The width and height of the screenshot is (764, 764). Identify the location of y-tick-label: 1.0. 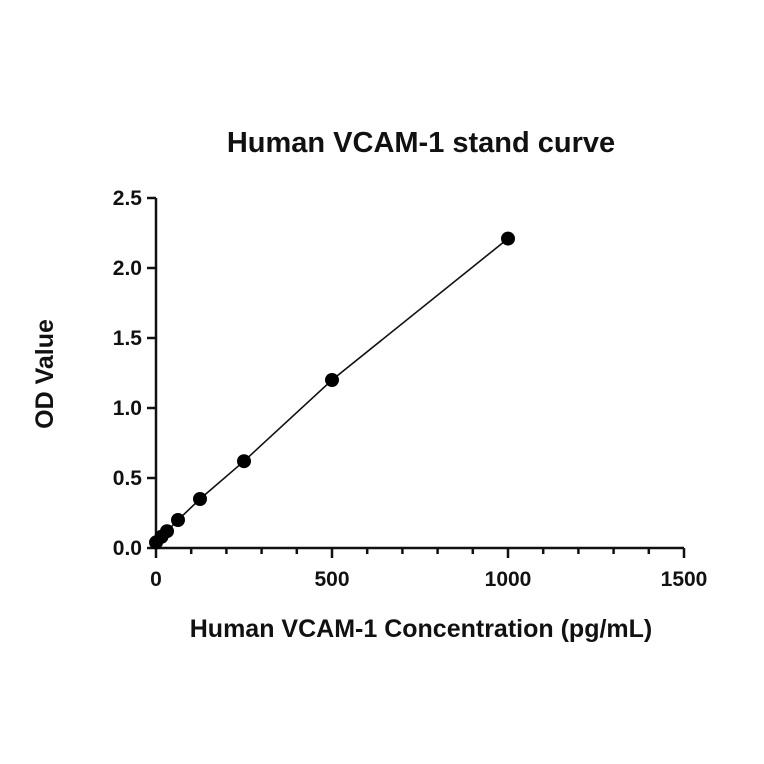
(127, 408).